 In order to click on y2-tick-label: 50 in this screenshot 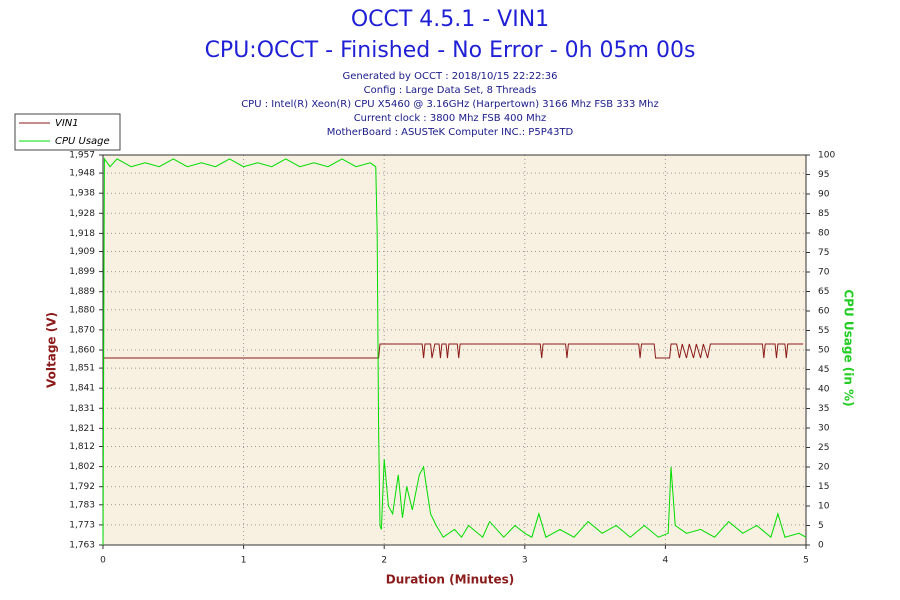, I will do `click(824, 351)`.